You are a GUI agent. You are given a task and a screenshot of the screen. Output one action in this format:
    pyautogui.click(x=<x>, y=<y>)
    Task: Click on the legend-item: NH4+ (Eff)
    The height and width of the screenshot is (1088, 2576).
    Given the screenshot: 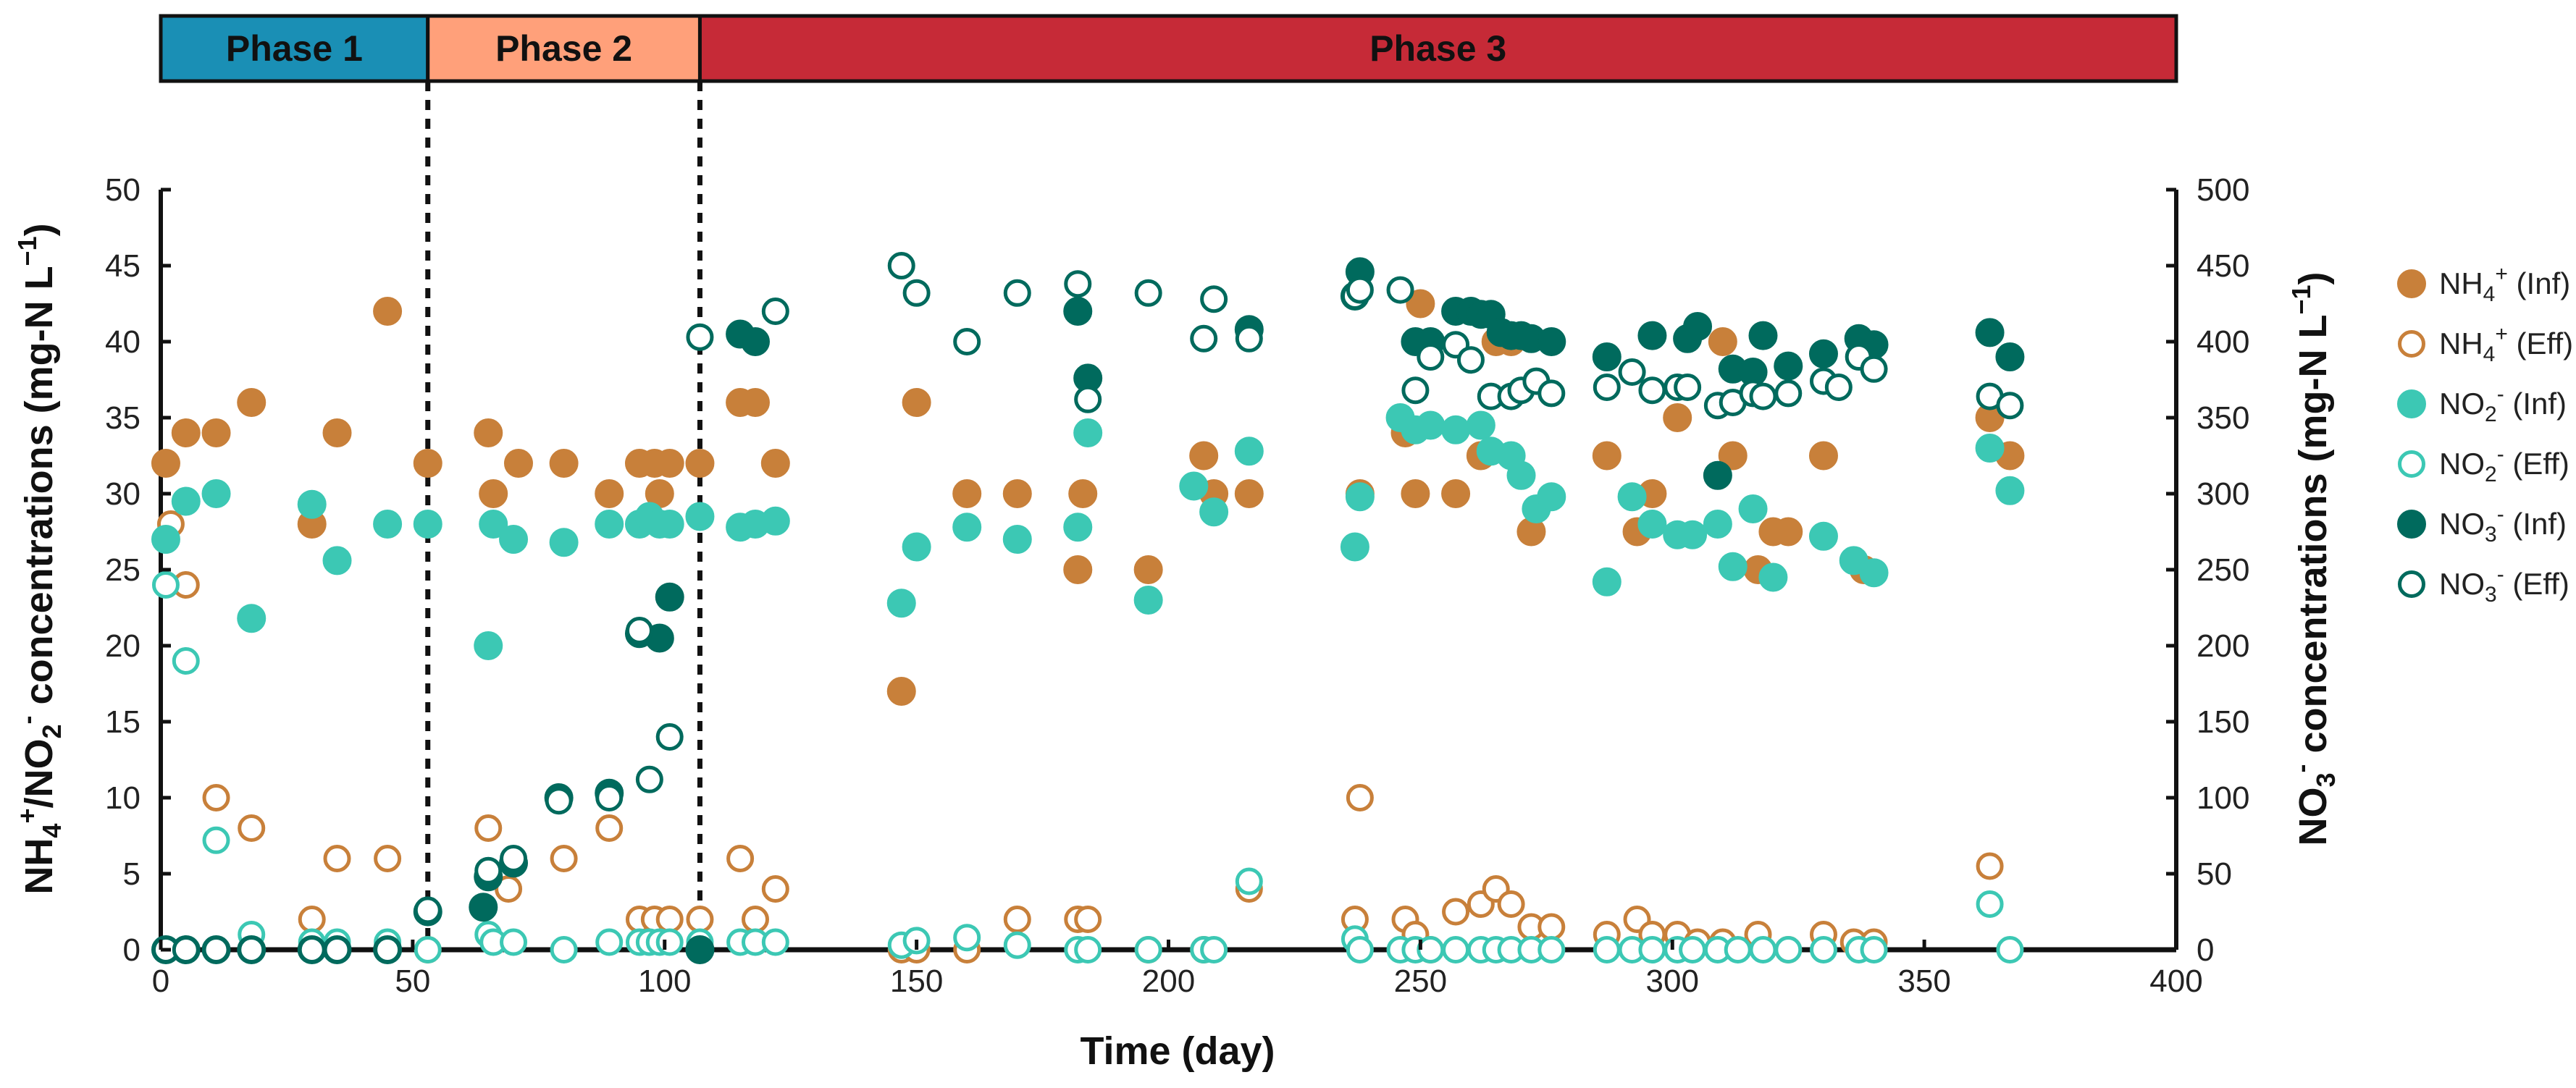 What is the action you would take?
    pyautogui.click(x=2485, y=344)
    